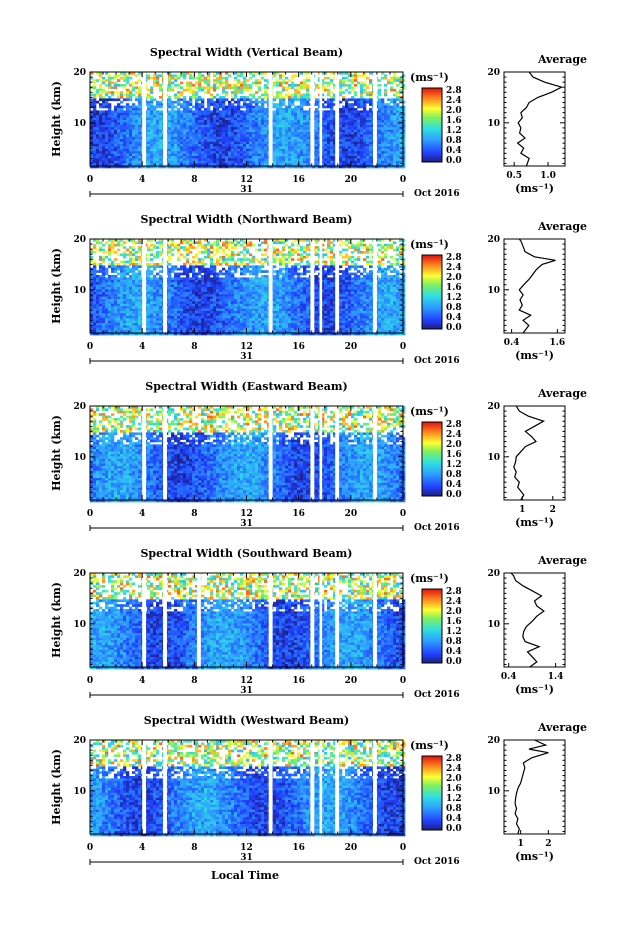  What do you see at coordinates (429, 578) in the screenshot?
I see `colorbar-unit: (ms⁻¹)` at bounding box center [429, 578].